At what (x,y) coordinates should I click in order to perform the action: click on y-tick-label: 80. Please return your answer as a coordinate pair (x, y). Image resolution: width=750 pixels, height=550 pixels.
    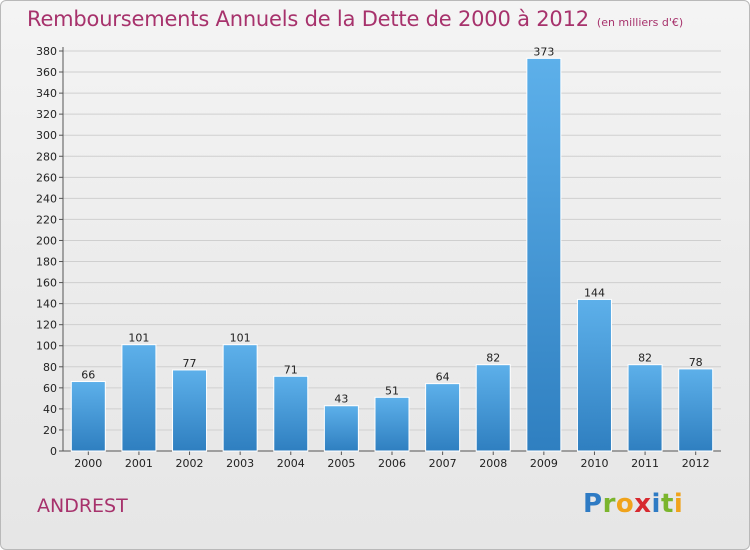
    Looking at the image, I should click on (50, 367).